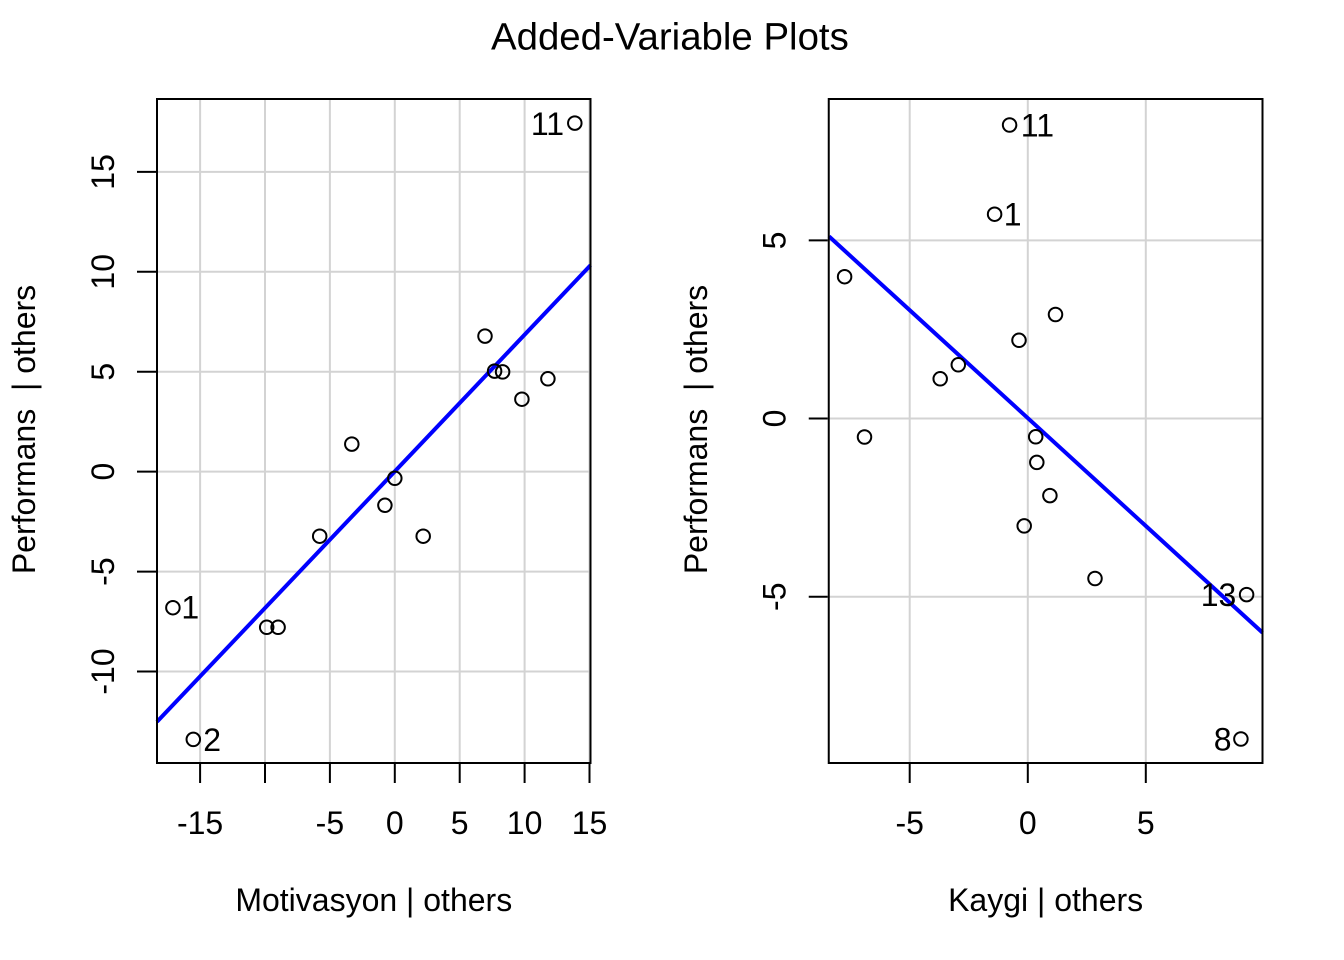 The width and height of the screenshot is (1344, 960). What do you see at coordinates (200, 823) in the screenshot?
I see `svg-text: -15` at bounding box center [200, 823].